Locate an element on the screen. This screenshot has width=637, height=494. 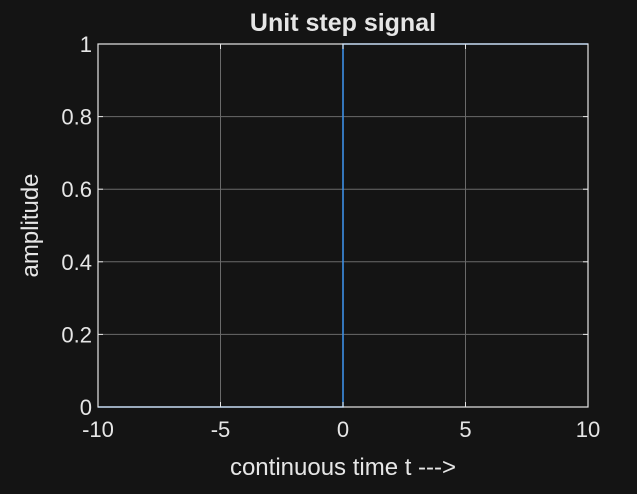
x-tick-label: -5 is located at coordinates (221, 429).